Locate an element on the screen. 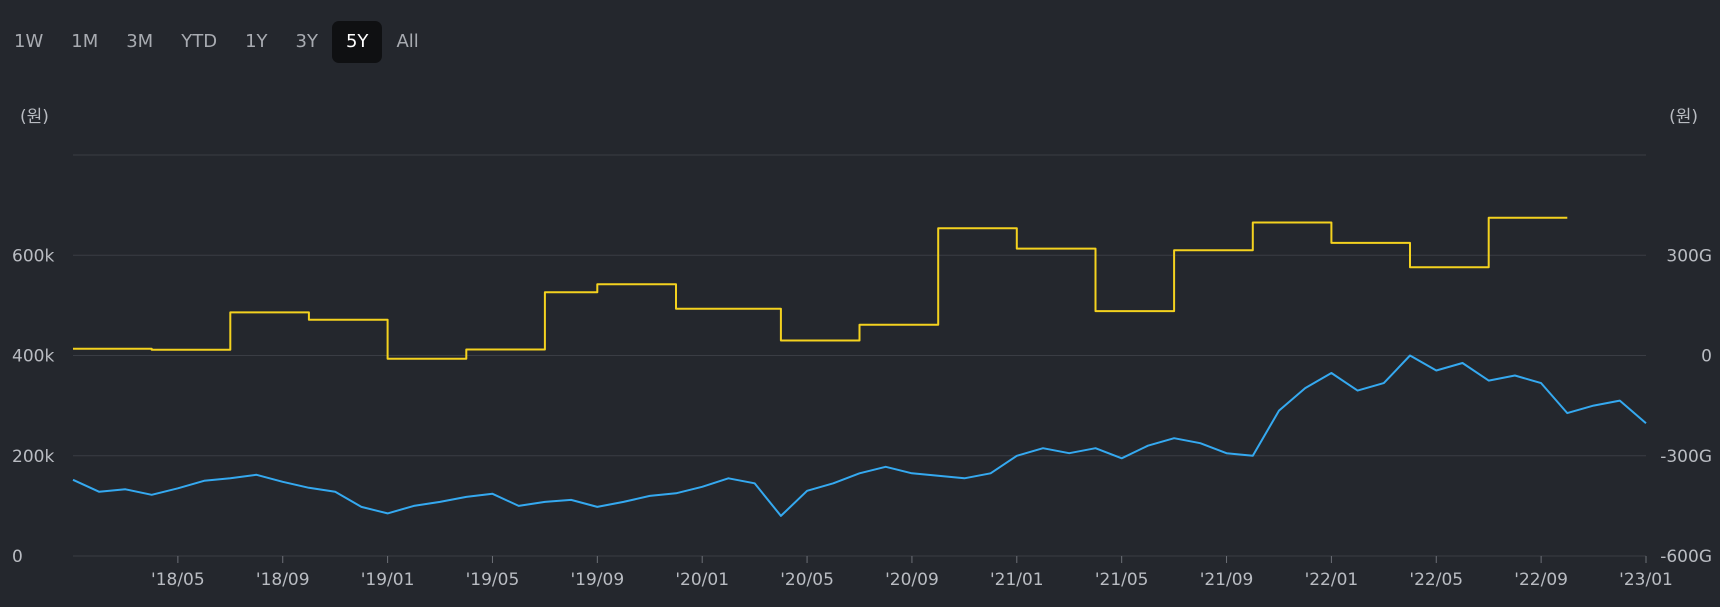 The height and width of the screenshot is (607, 1720). right-tick-label: 0 is located at coordinates (1706, 357).